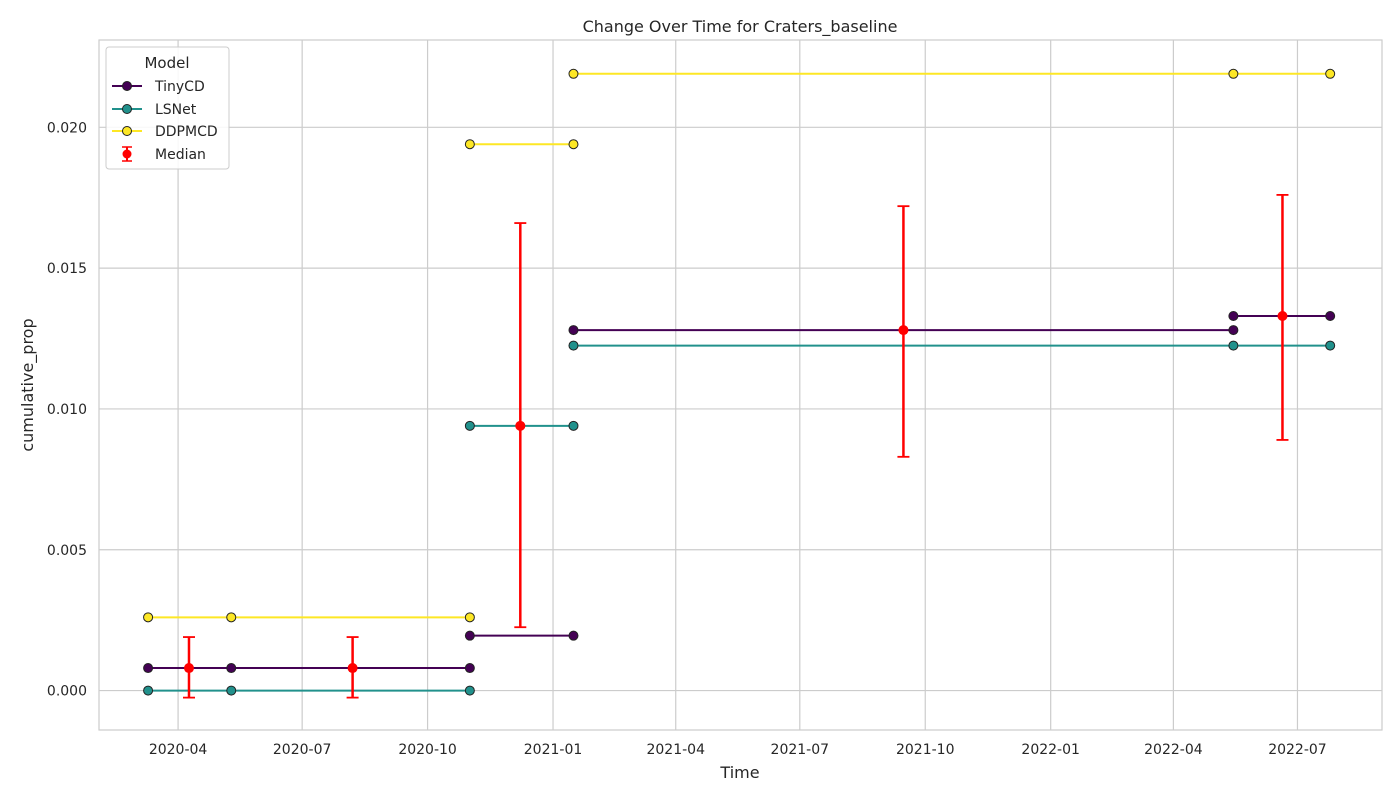 This screenshot has width=1400, height=800. Describe the element at coordinates (740, 27) in the screenshot. I see `chart-title: Change Over Time for Craters_baseline` at that location.